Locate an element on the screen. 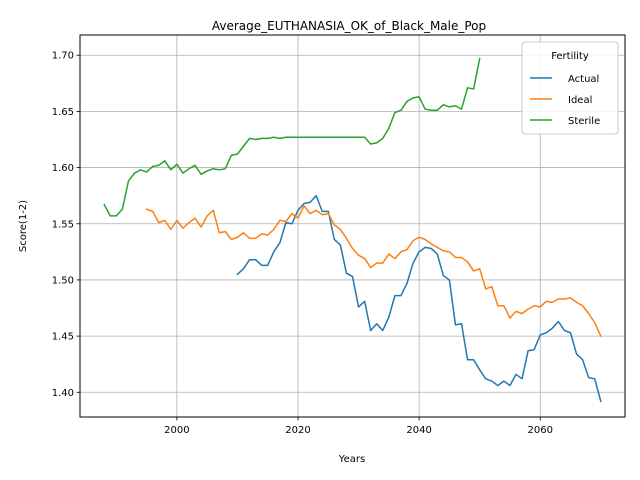 The height and width of the screenshot is (480, 640). x-tick-label: 2000 is located at coordinates (176, 430).